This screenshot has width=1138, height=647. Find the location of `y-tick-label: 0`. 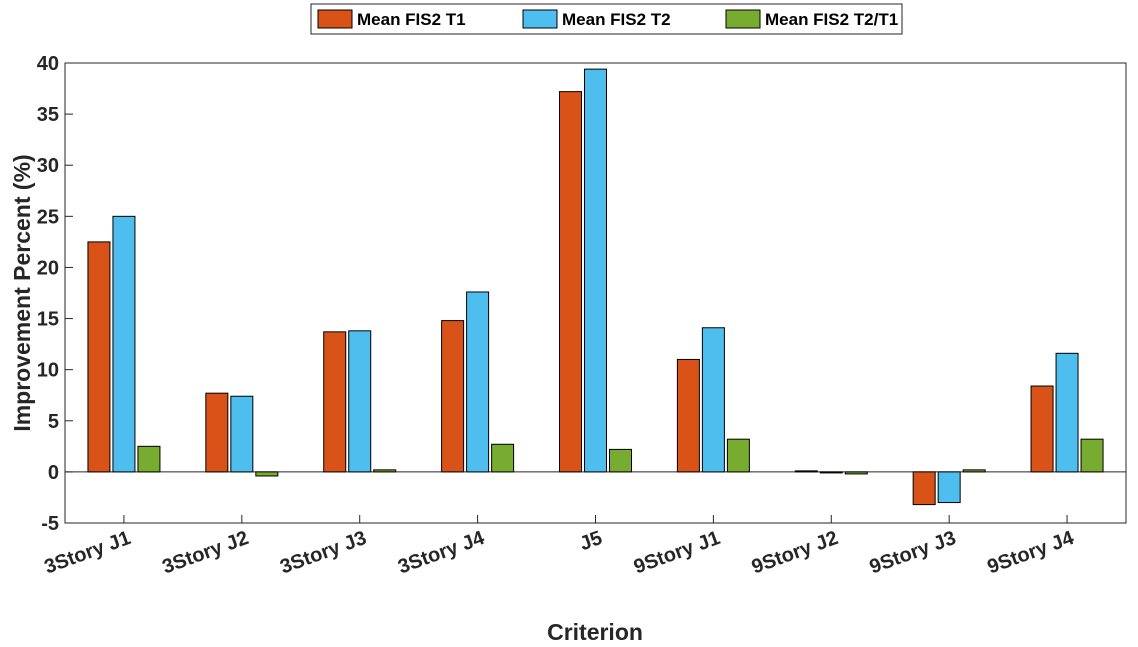

y-tick-label: 0 is located at coordinates (53, 473).